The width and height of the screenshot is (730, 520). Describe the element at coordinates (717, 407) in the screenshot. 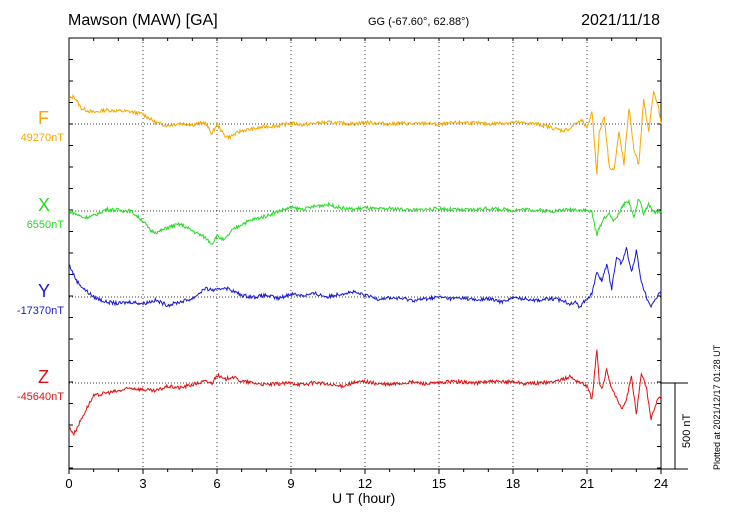

I see `plotted-timestamp: Plotted at 2021/12/17 01:28 UT` at that location.